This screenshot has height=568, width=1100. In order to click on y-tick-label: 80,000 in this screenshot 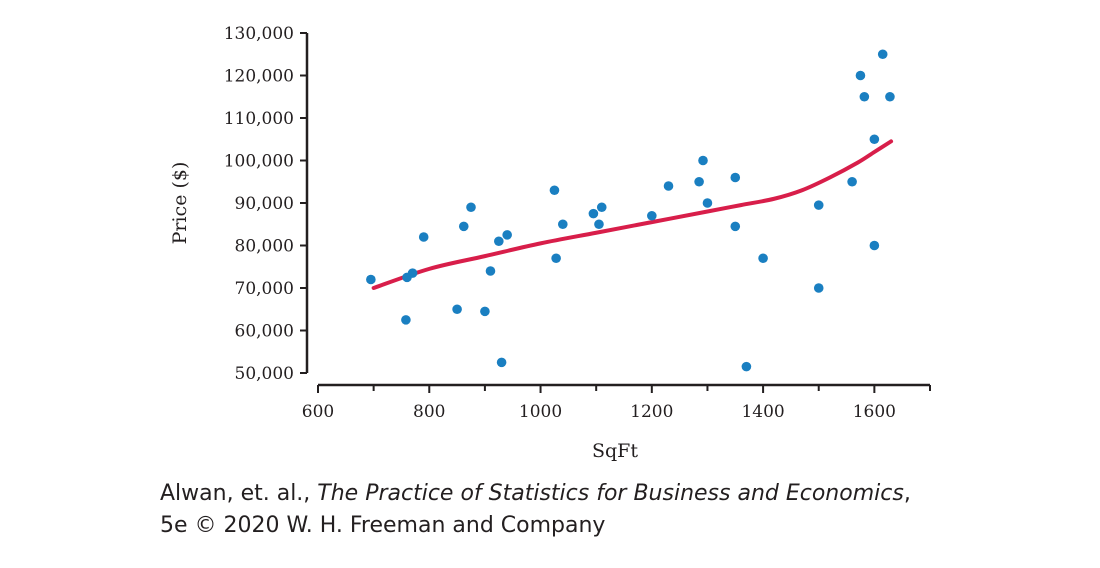, I will do `click(264, 247)`.